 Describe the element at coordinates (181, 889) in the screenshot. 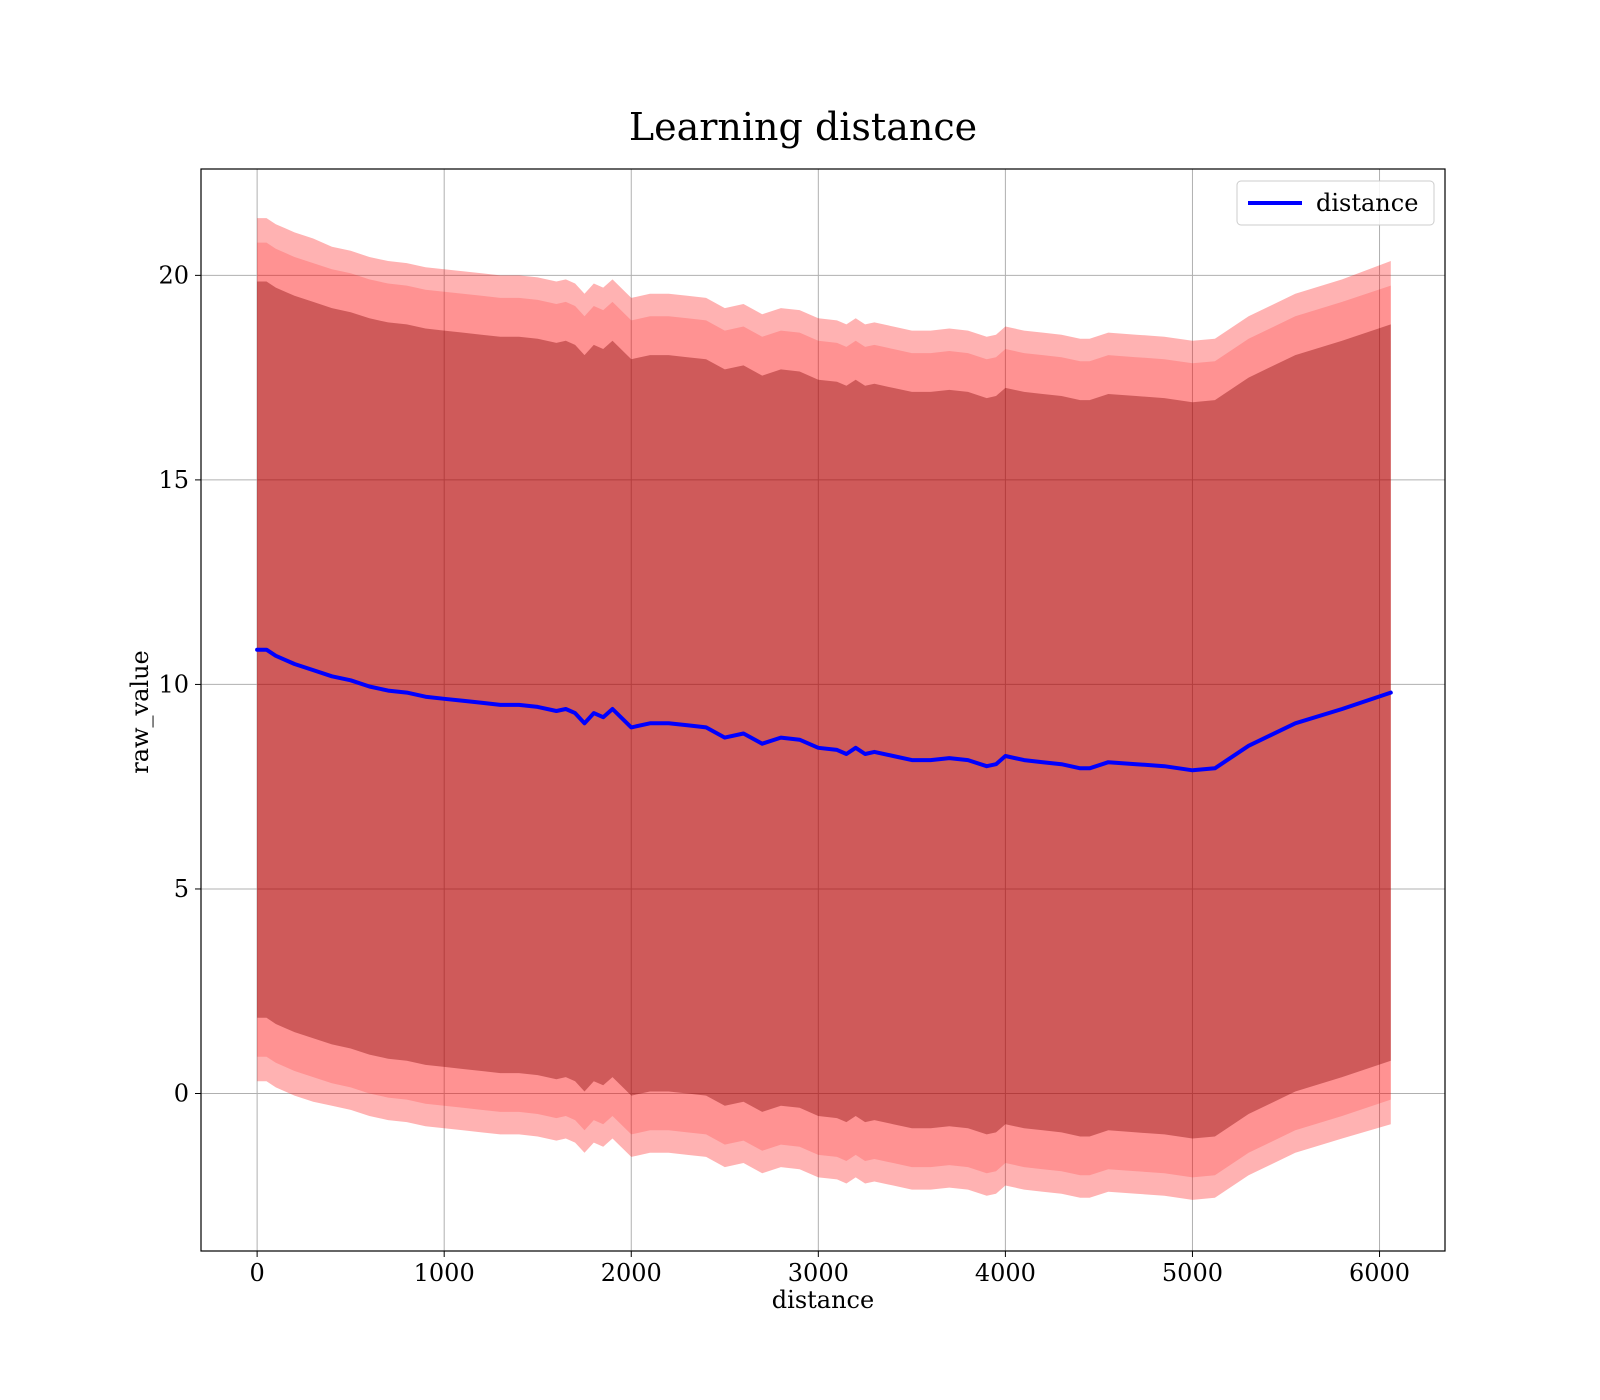

I see `y-tick-label-5: 5` at that location.